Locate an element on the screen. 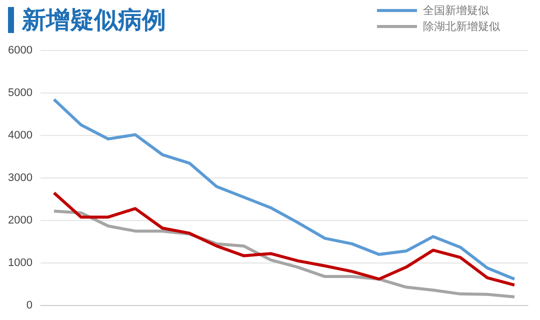  chart-title: 新增疑似病例 is located at coordinates (94, 20).